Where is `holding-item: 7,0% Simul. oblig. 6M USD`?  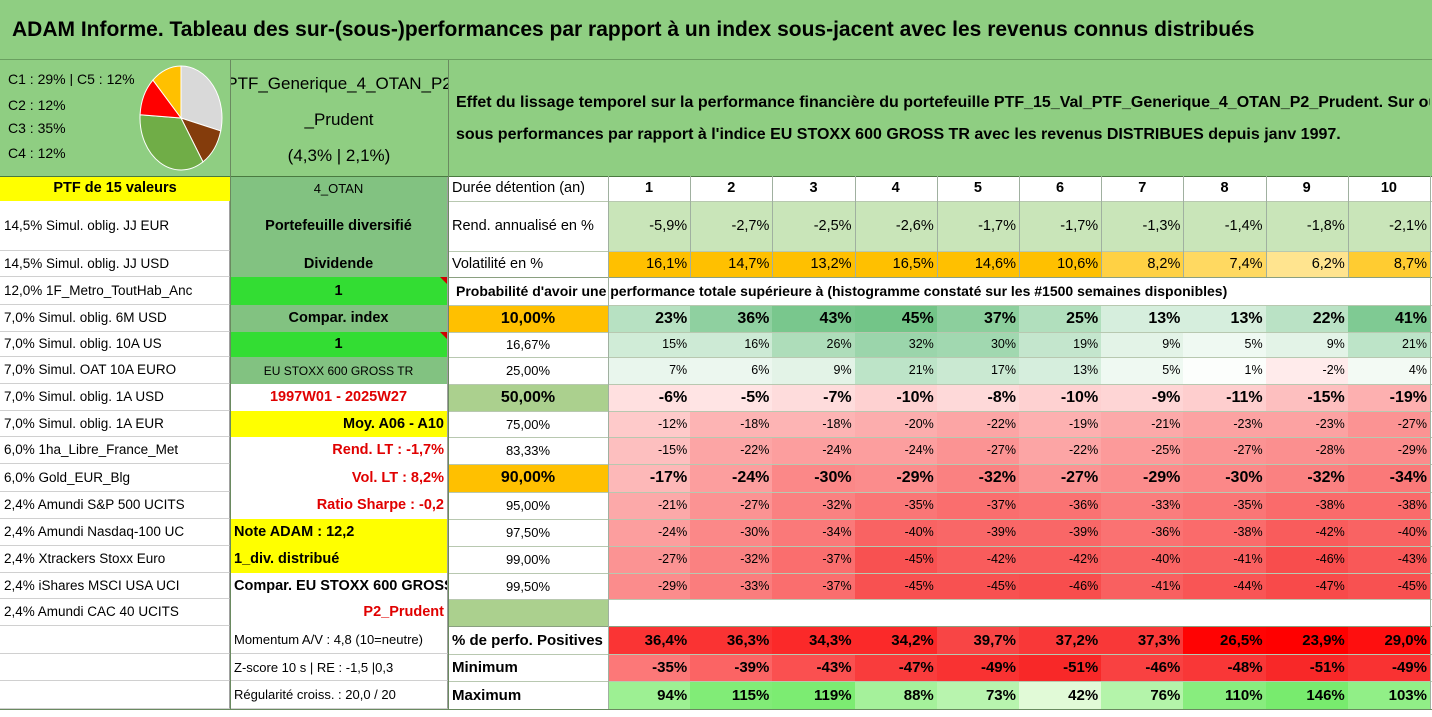
holding-item: 7,0% Simul. oblig. 6M USD is located at coordinates (115, 318).